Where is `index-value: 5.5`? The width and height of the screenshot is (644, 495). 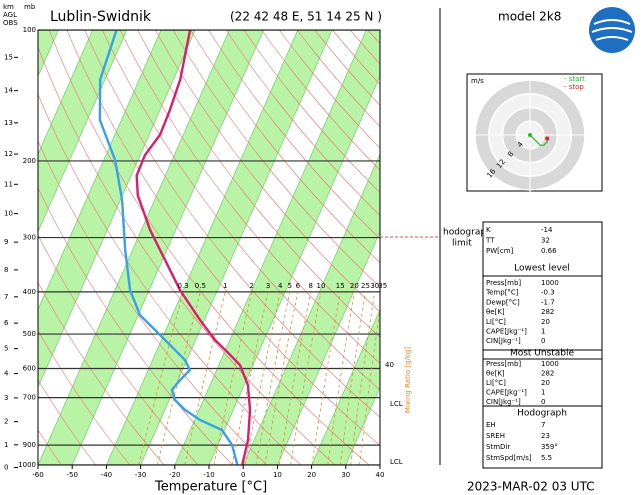 index-value: 5.5 is located at coordinates (546, 458).